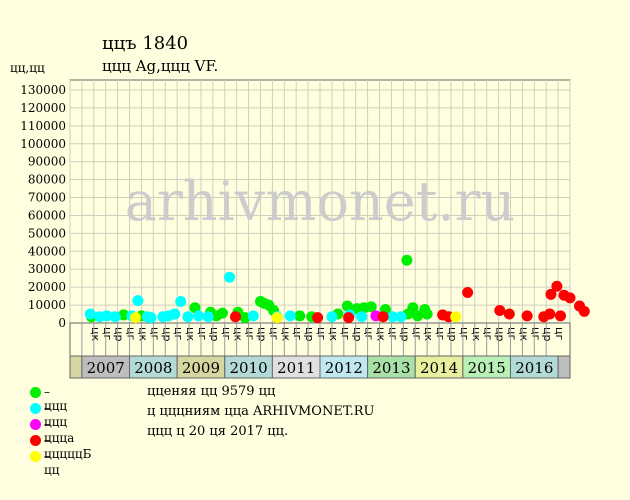  What do you see at coordinates (43, 108) in the screenshot?
I see `y-tick-label: 120000` at bounding box center [43, 108].